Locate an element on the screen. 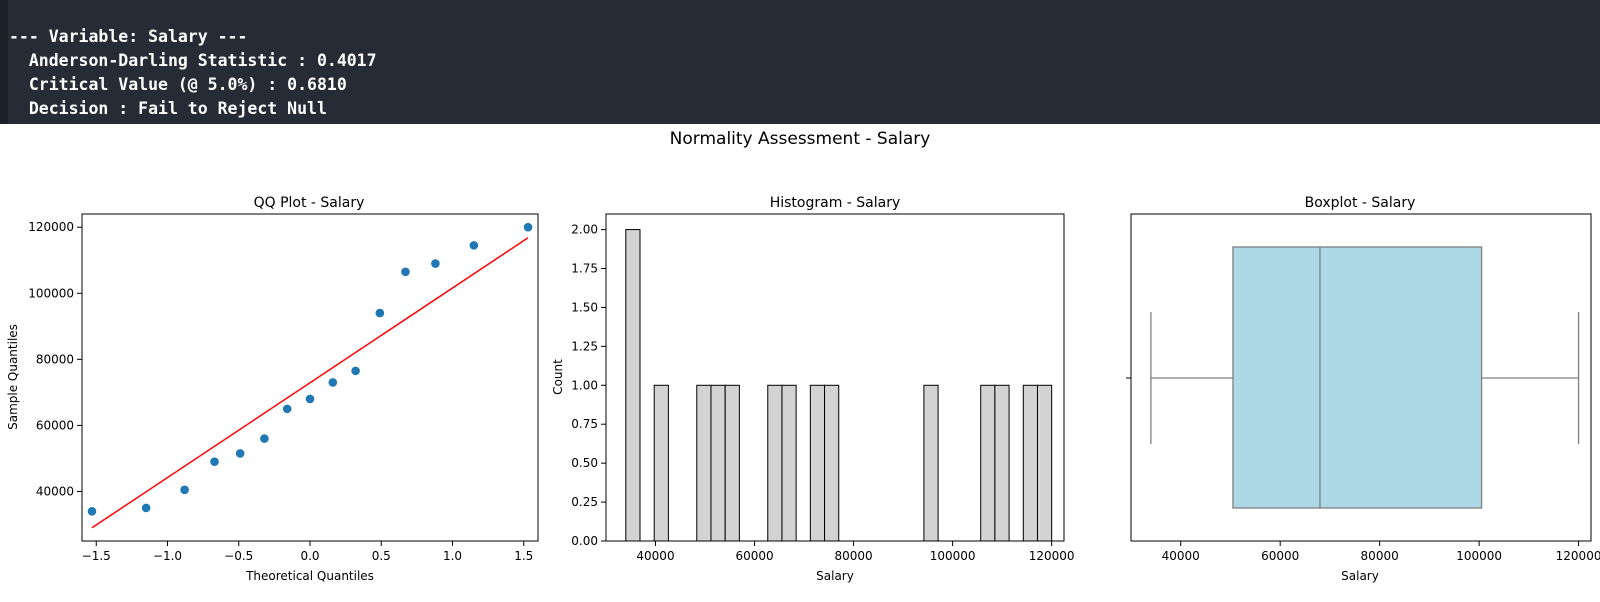 The height and width of the screenshot is (602, 1600). qq-y-ticks: 40000 60000 80000 100000 120000 is located at coordinates (55, 359).